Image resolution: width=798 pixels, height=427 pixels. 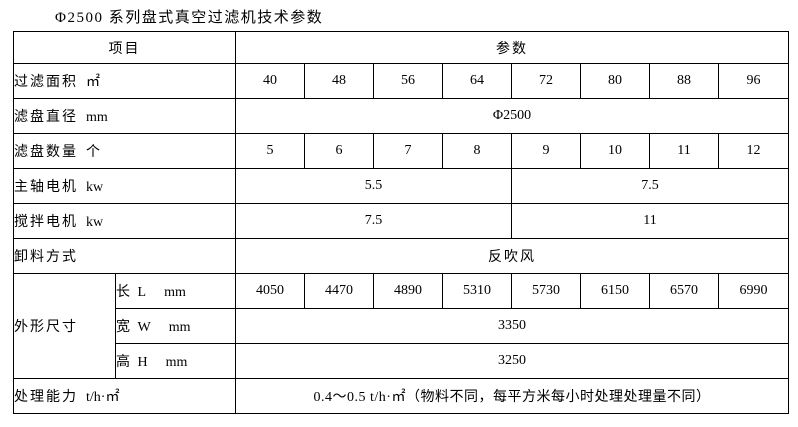 I want to click on dimensions-label-cell: 外形尺寸, so click(x=64, y=326).